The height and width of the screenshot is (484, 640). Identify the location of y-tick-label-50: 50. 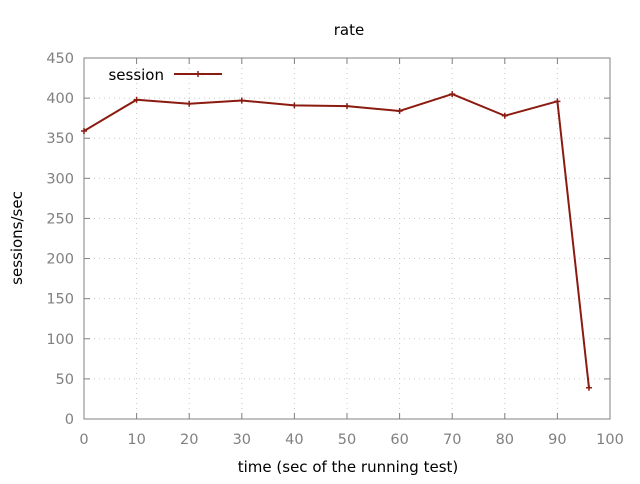
(65, 380).